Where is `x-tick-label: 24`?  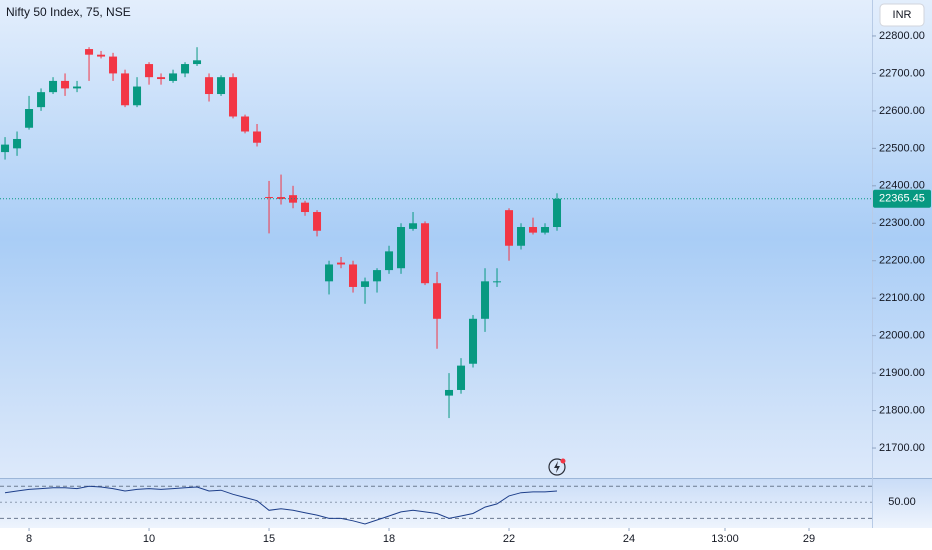 x-tick-label: 24 is located at coordinates (629, 539).